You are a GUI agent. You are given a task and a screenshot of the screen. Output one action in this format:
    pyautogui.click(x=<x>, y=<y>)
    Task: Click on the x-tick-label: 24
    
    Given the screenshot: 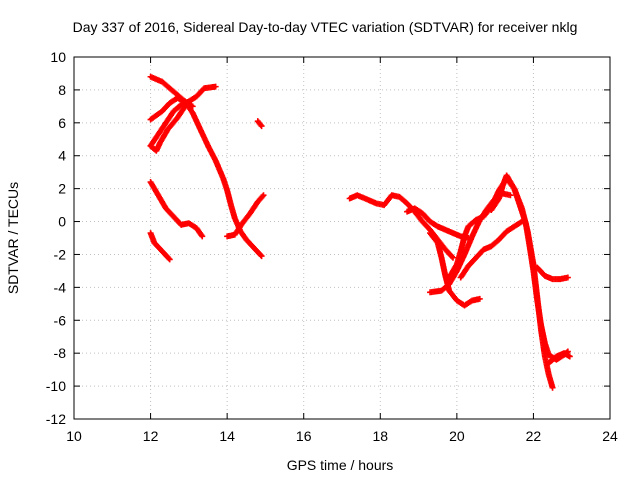 What is the action you would take?
    pyautogui.click(x=610, y=436)
    